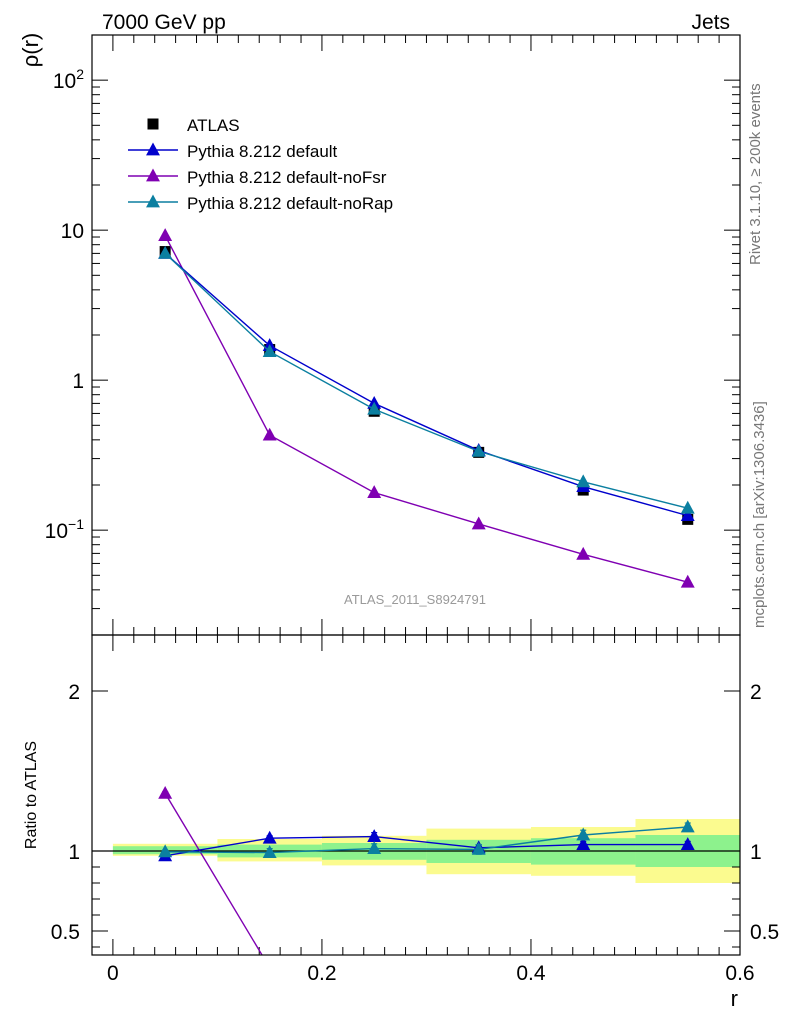 This screenshot has width=786, height=1024. I want to click on ratio-y-tick-label-left: 1, so click(74, 852).